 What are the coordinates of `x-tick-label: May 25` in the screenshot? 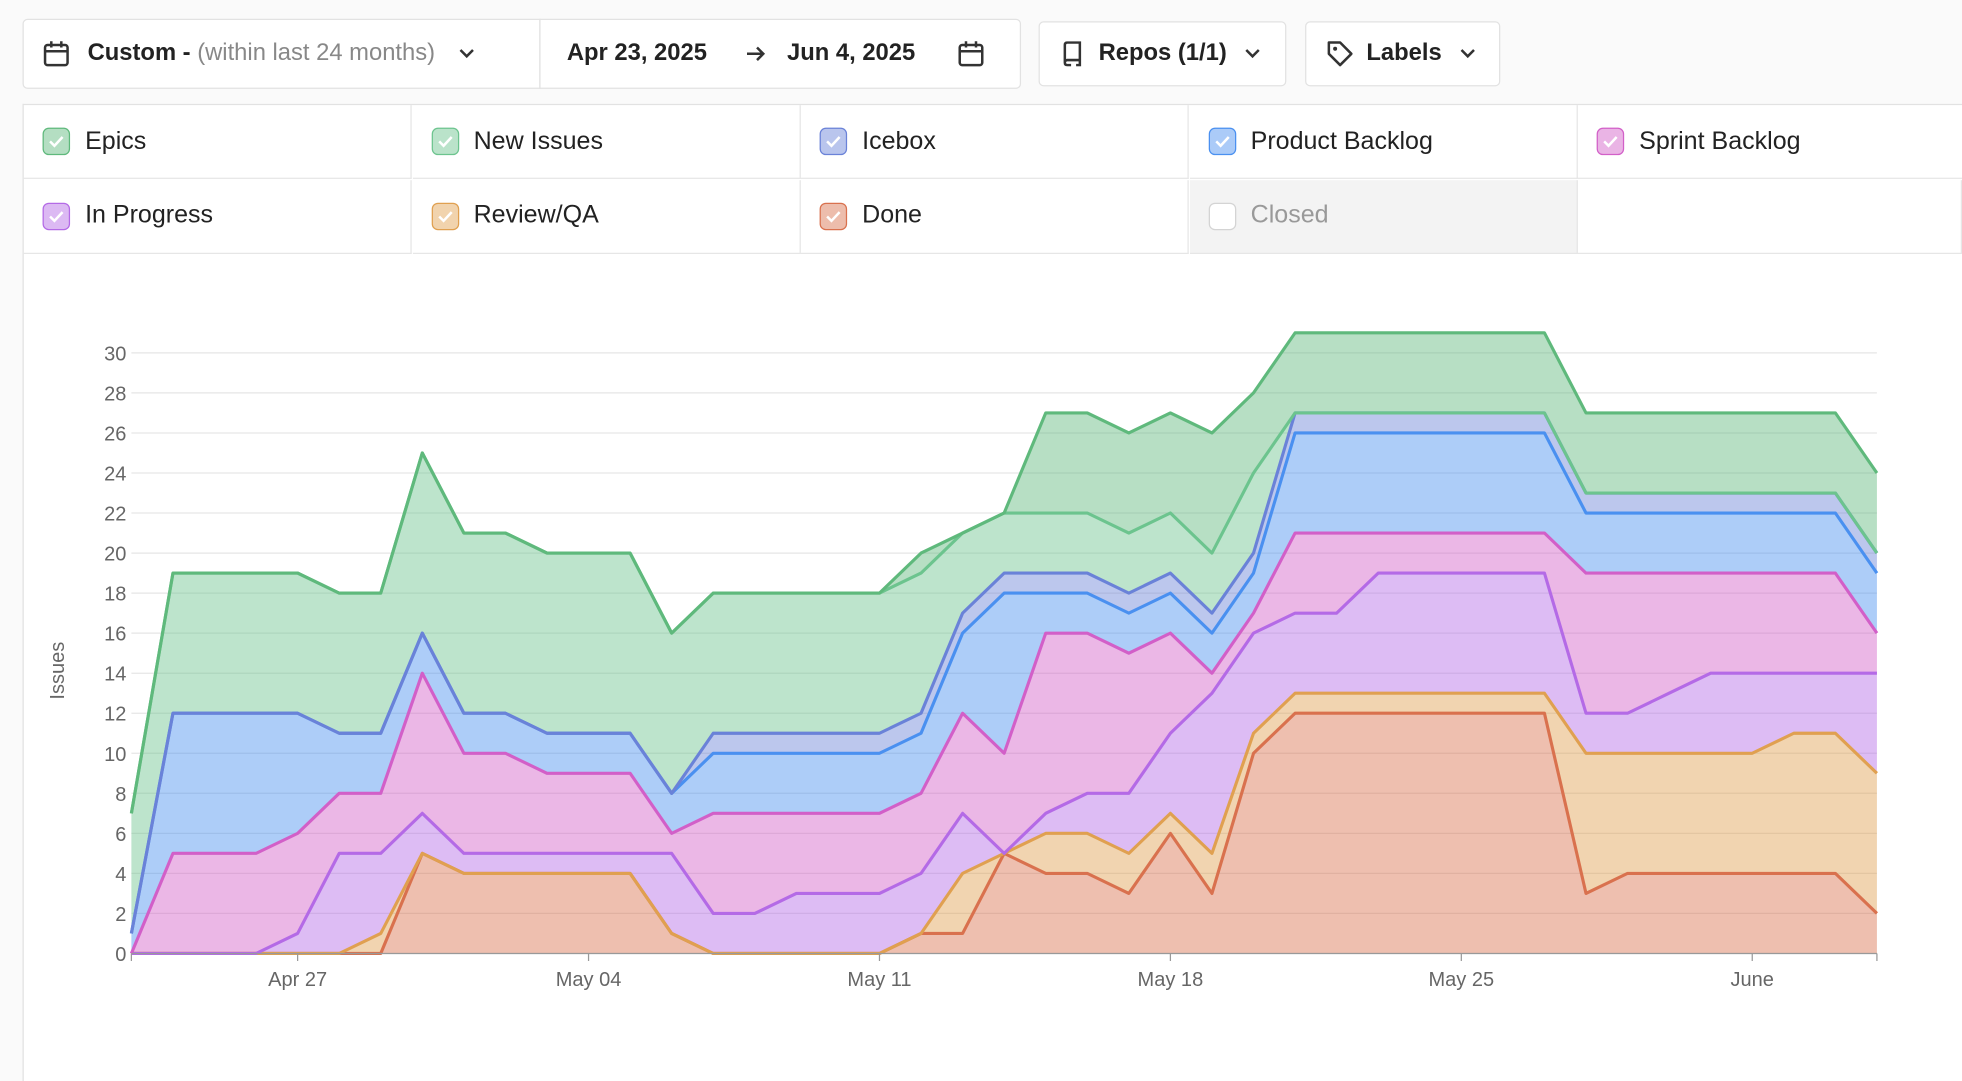 It's located at (1461, 980).